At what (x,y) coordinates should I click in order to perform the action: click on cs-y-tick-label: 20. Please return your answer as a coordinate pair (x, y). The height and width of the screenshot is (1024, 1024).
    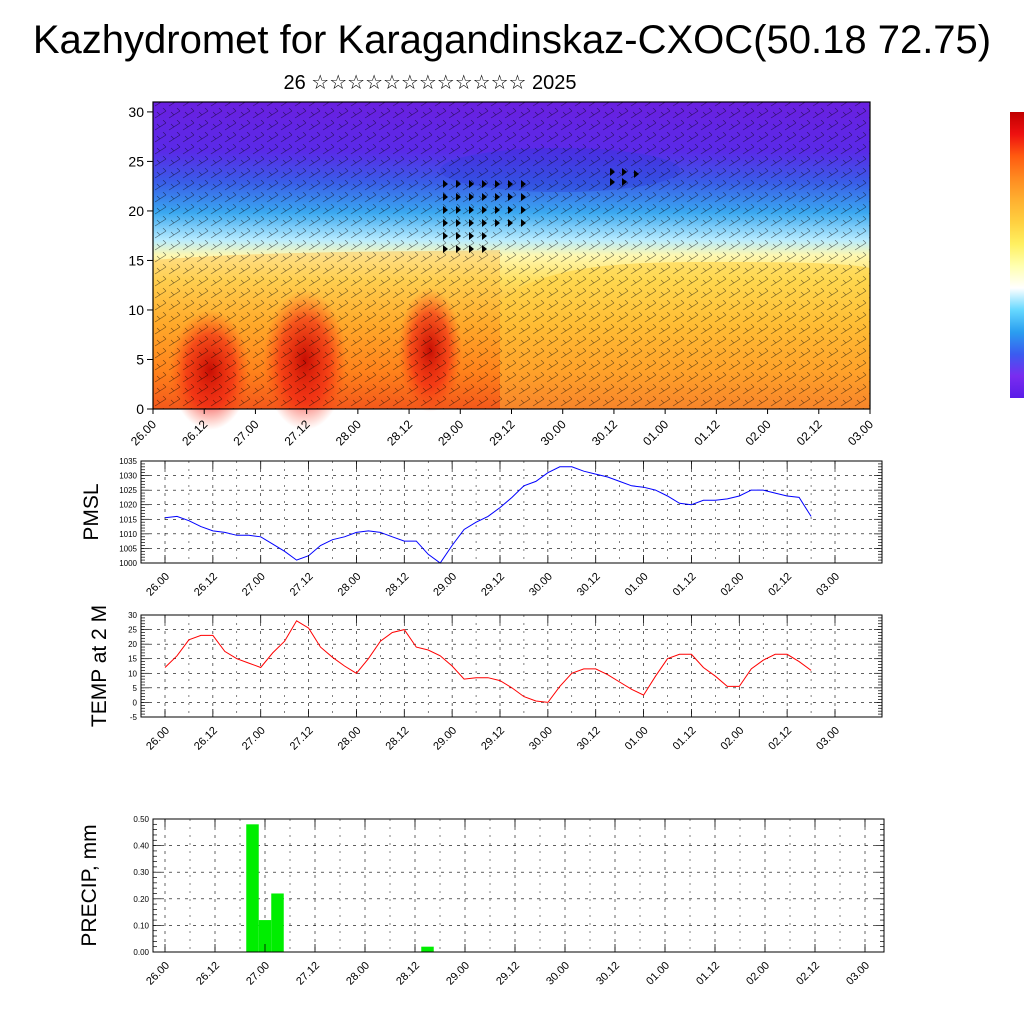
    Looking at the image, I should click on (136, 211).